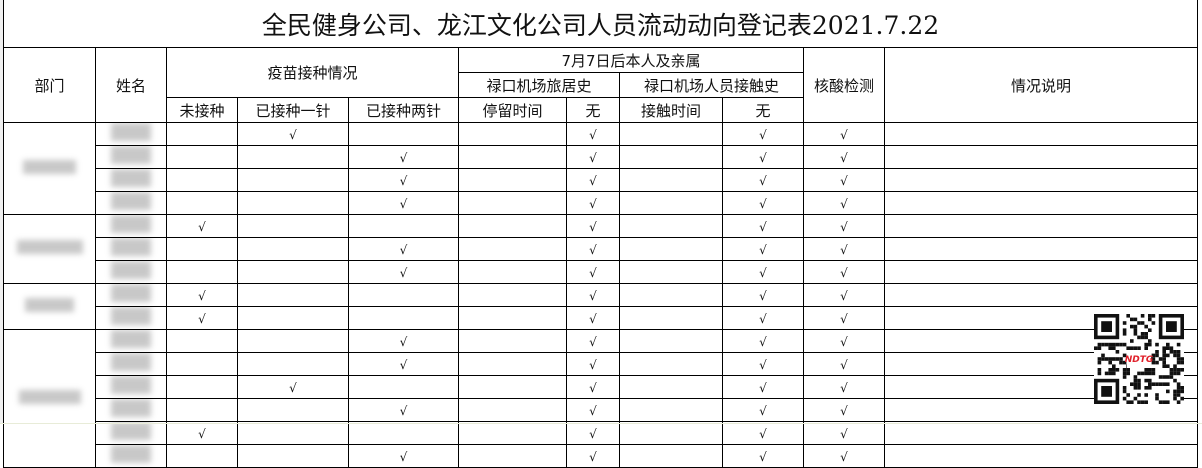  I want to click on header-since-july7: 7月7日后本人及亲属, so click(631, 60).